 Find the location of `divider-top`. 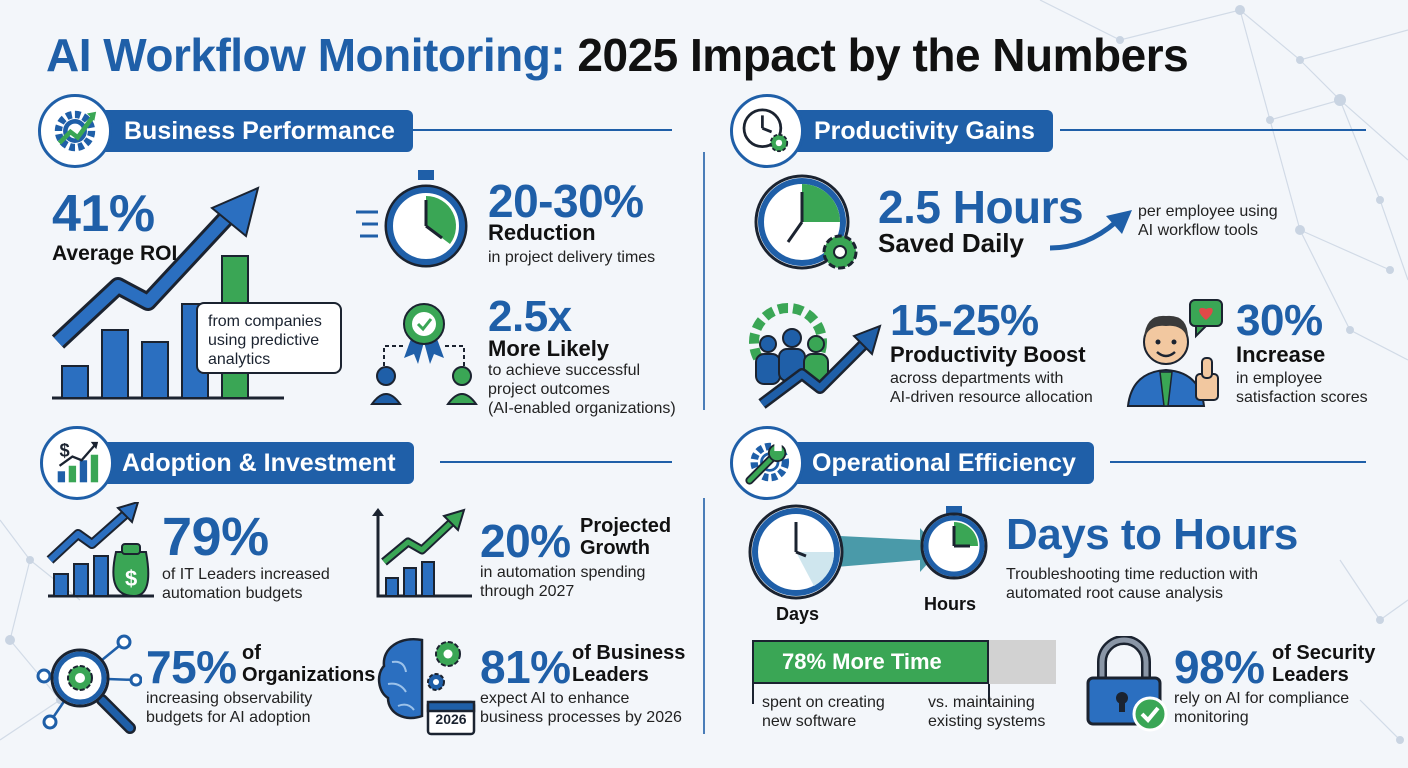

divider-top is located at coordinates (704, 281).